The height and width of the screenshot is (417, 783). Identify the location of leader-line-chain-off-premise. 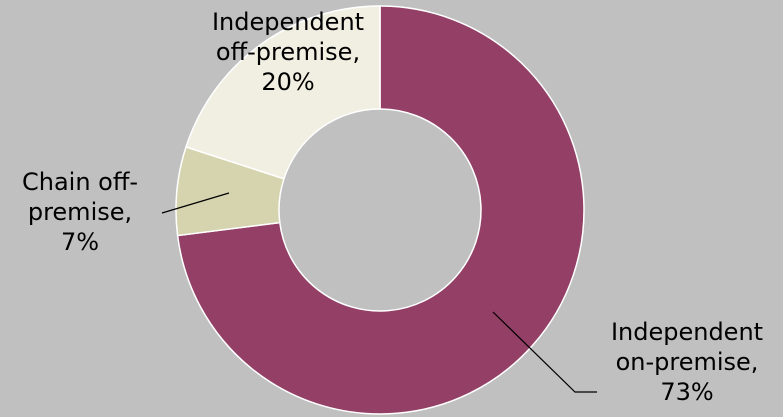
(195, 203).